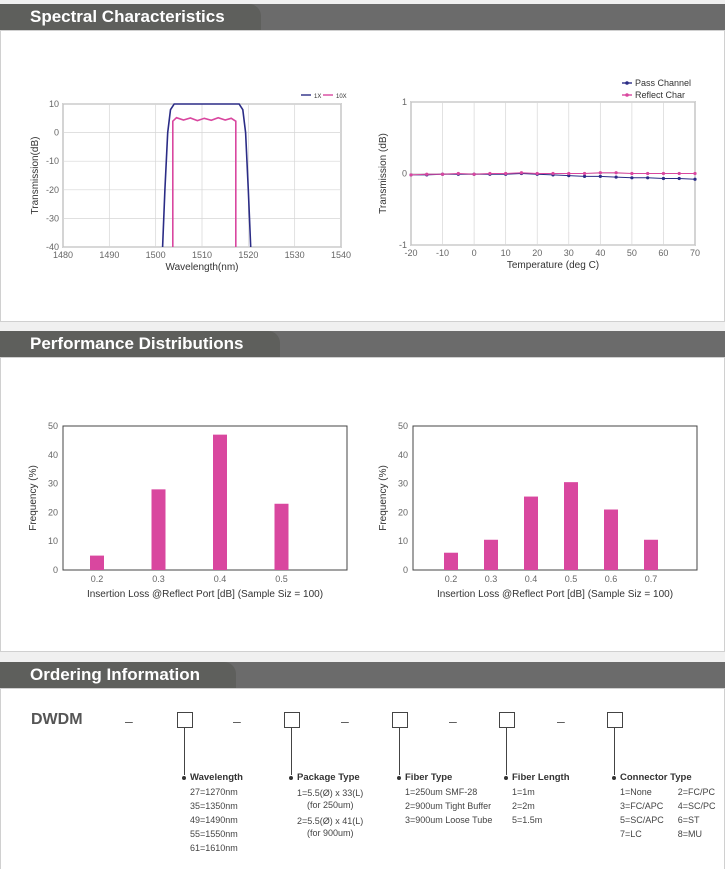  Describe the element at coordinates (52, 190) in the screenshot. I see `y-tick-label: -20` at that location.